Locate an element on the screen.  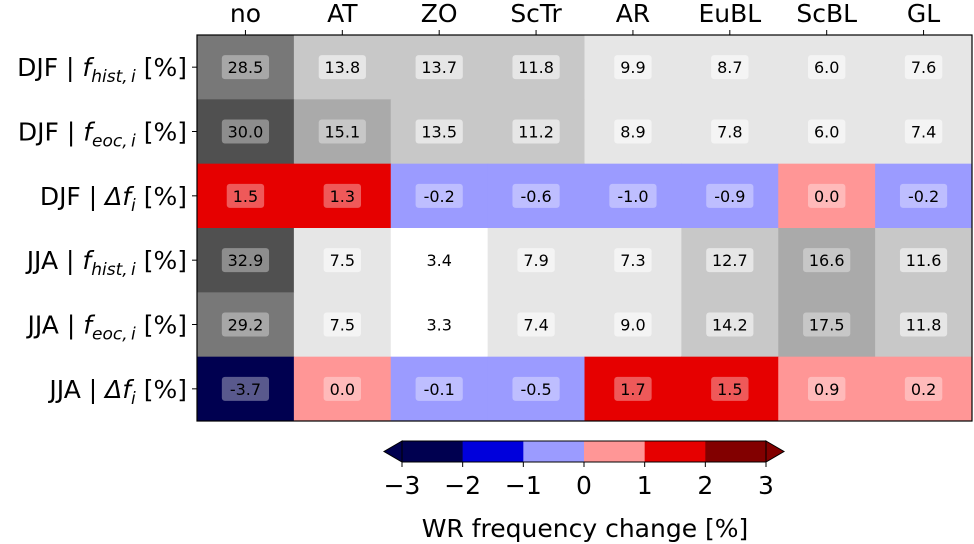
row-season: DJF | is located at coordinates (50, 132).